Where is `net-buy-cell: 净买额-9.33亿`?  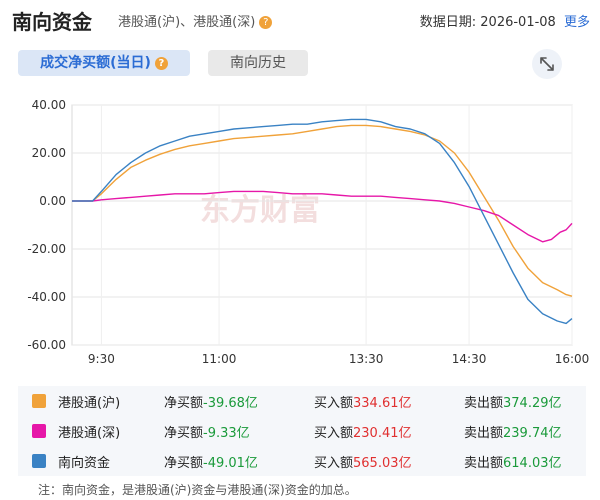
net-buy-cell: 净买额-9.33亿 is located at coordinates (207, 431).